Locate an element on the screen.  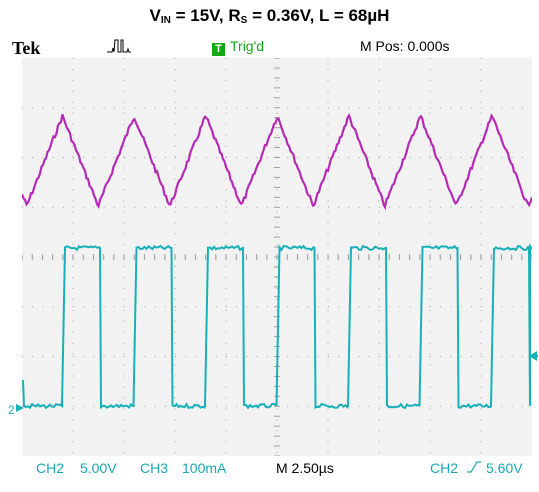
horizontal-position-readout: M Pos: 0.000s is located at coordinates (405, 46).